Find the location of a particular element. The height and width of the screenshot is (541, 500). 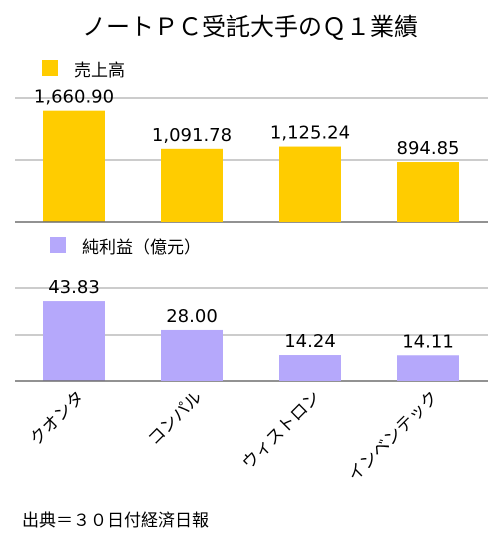

legend-label-profit: 純利益（億元） is located at coordinates (141, 248).